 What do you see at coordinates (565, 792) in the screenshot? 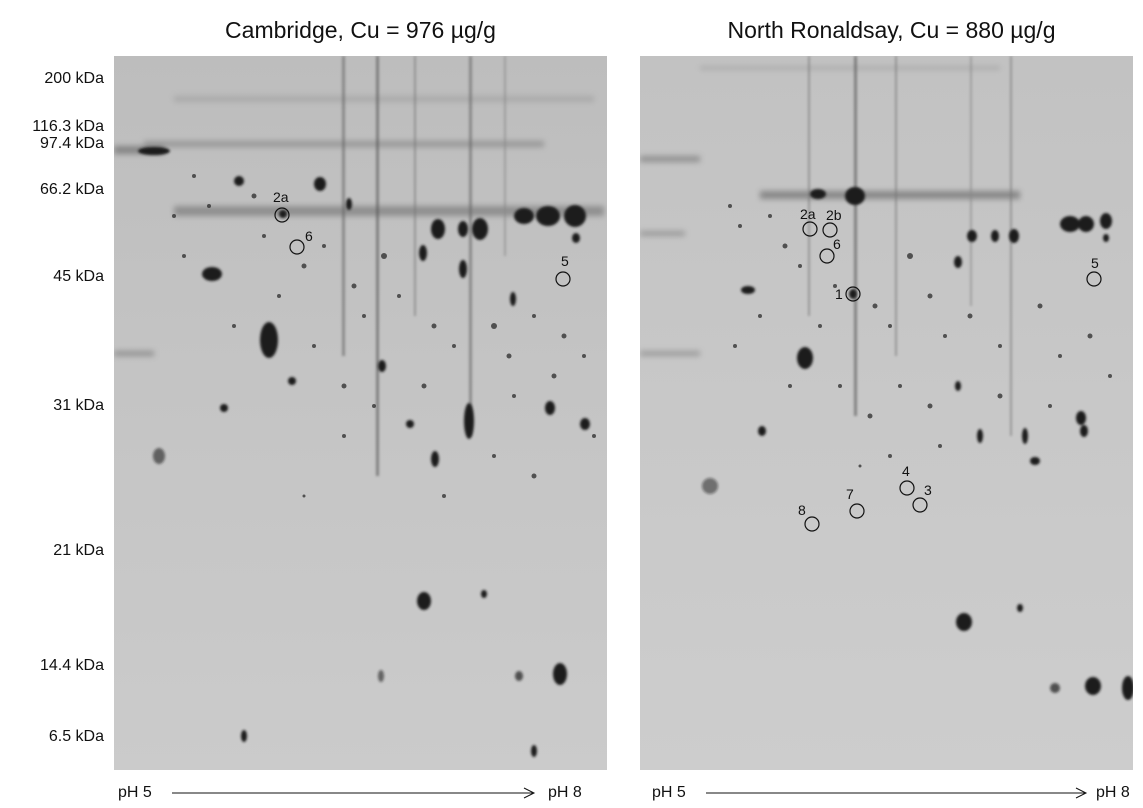
I see `ph-end-left: pH 8` at bounding box center [565, 792].